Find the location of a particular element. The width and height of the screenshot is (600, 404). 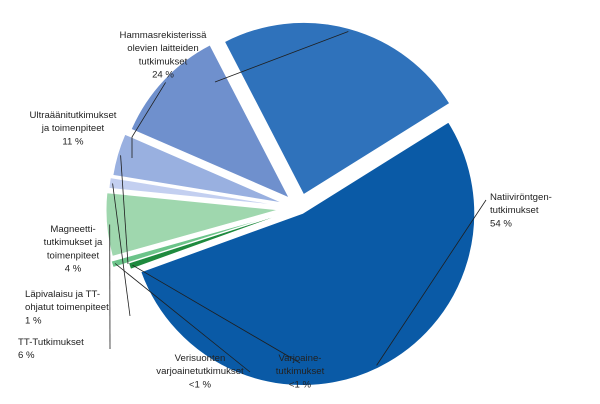

slice-name-label: ja toimenpiteet is located at coordinates (73, 128).